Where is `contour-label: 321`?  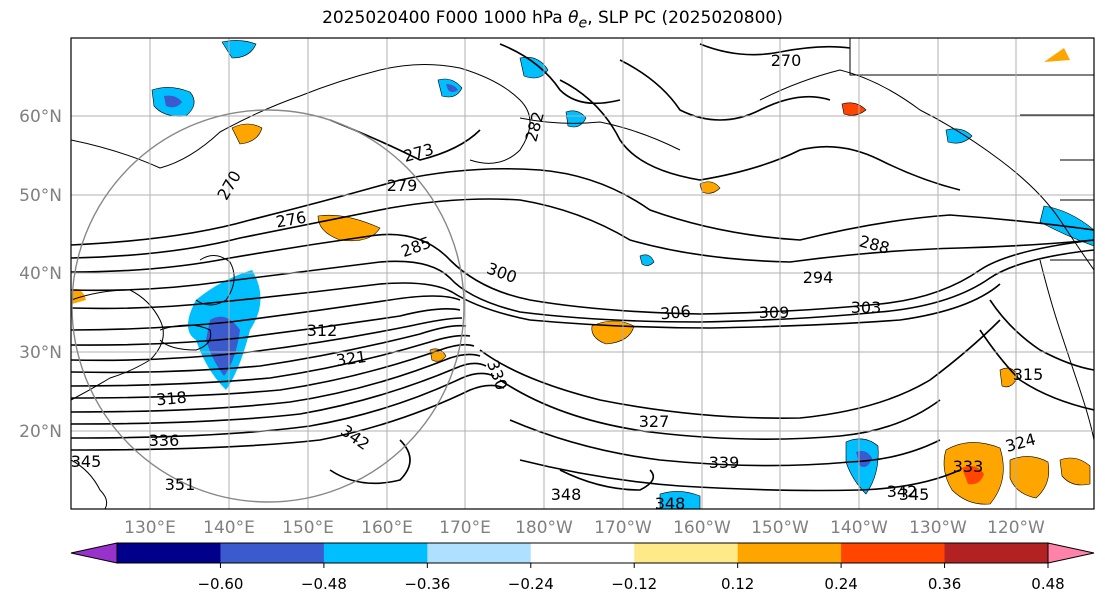
contour-label: 321 is located at coordinates (351, 358).